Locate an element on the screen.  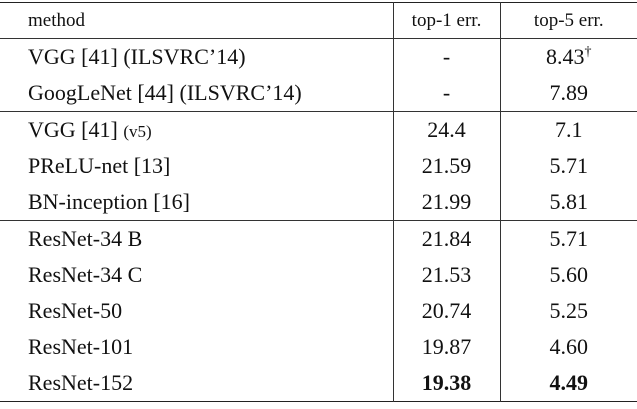
value-cell: 19.87 is located at coordinates (446, 347).